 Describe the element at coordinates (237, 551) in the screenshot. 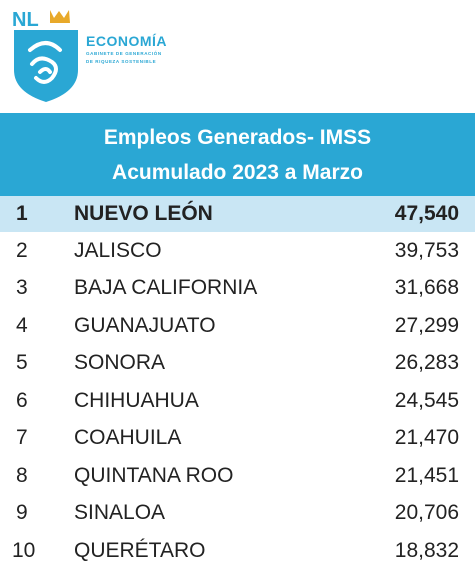

I see `table-row: 10 QUERÉTARO 18,832` at that location.